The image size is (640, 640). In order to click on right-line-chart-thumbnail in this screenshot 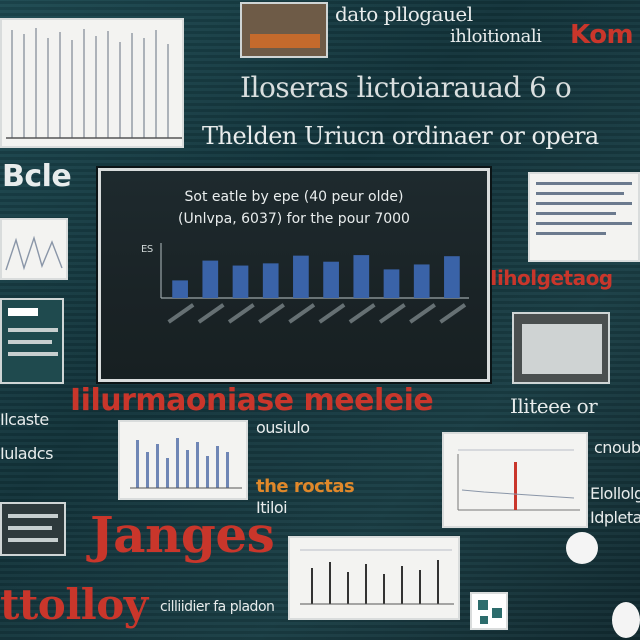, I will do `click(515, 480)`.